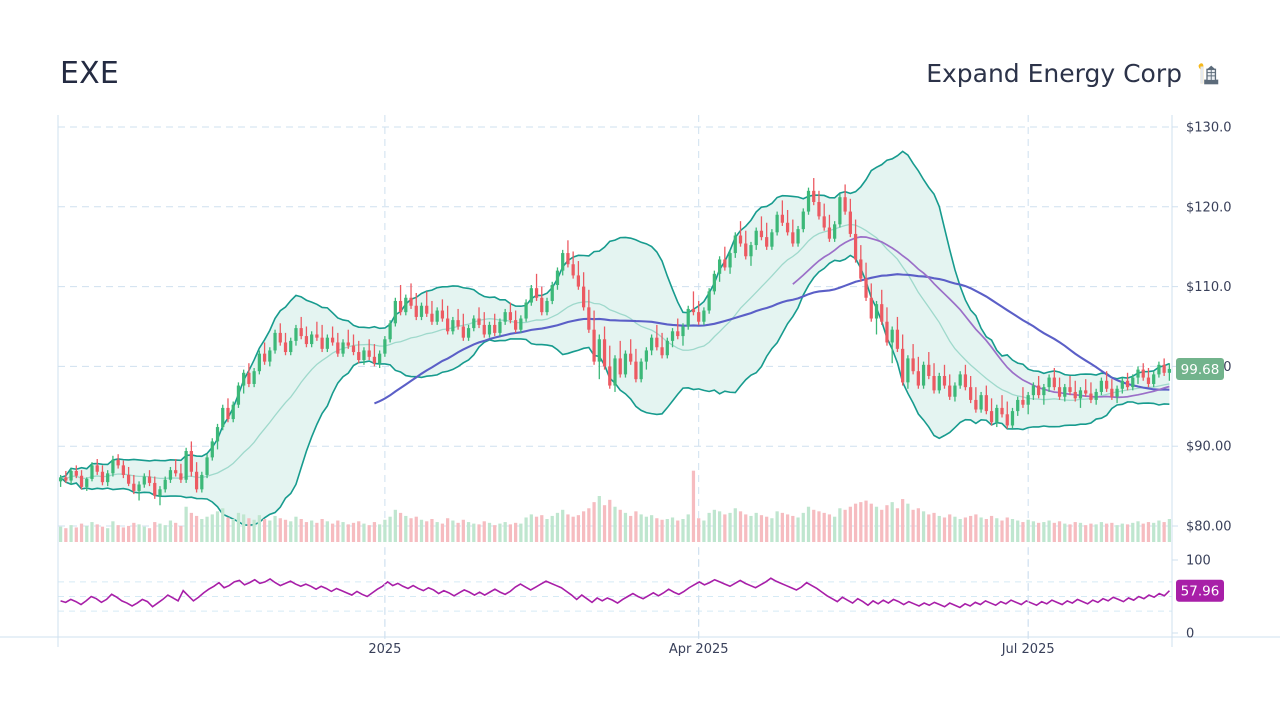 The image size is (1280, 720). I want to click on last-price-badge: 99.68, so click(1200, 369).